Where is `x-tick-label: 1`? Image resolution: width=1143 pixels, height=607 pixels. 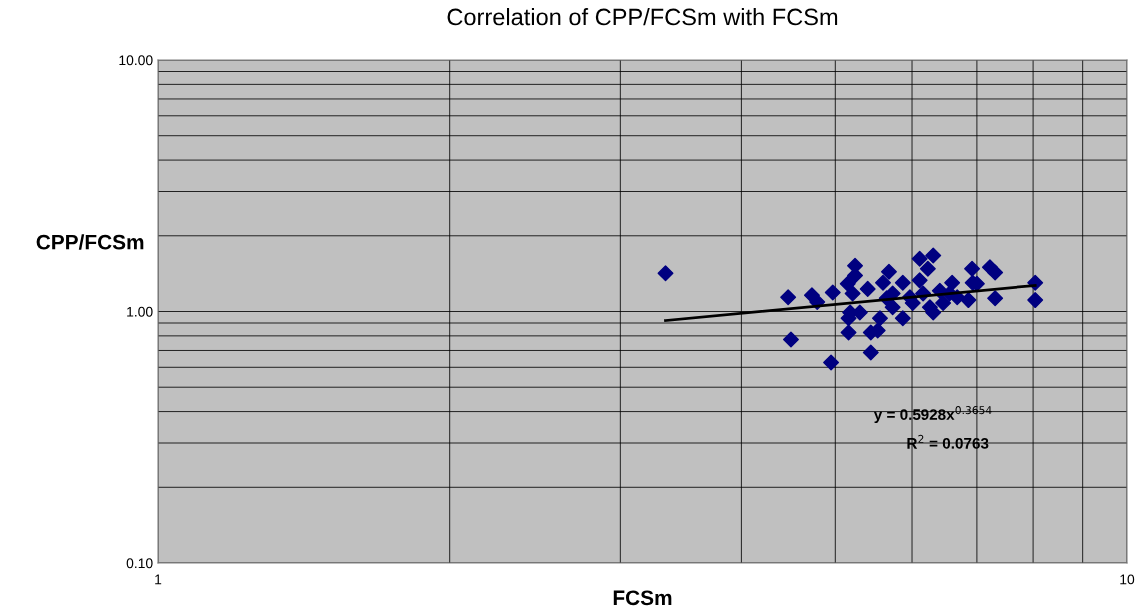
x-tick-label: 1 is located at coordinates (158, 579).